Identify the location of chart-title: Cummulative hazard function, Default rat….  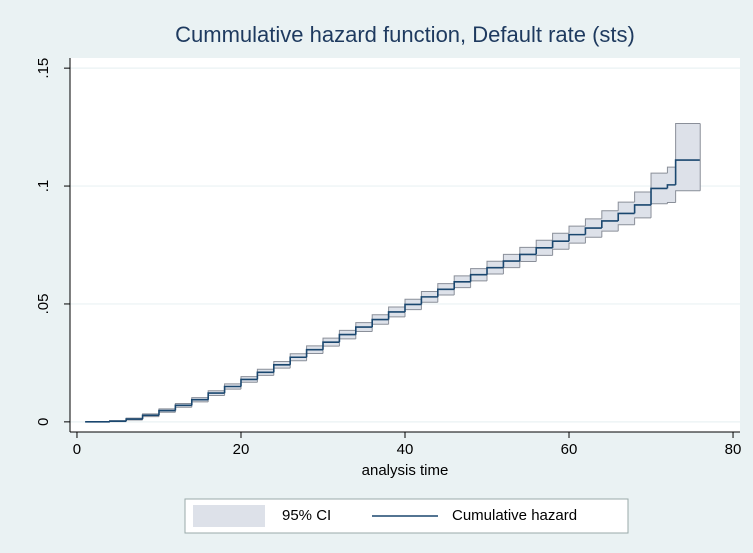
(405, 34).